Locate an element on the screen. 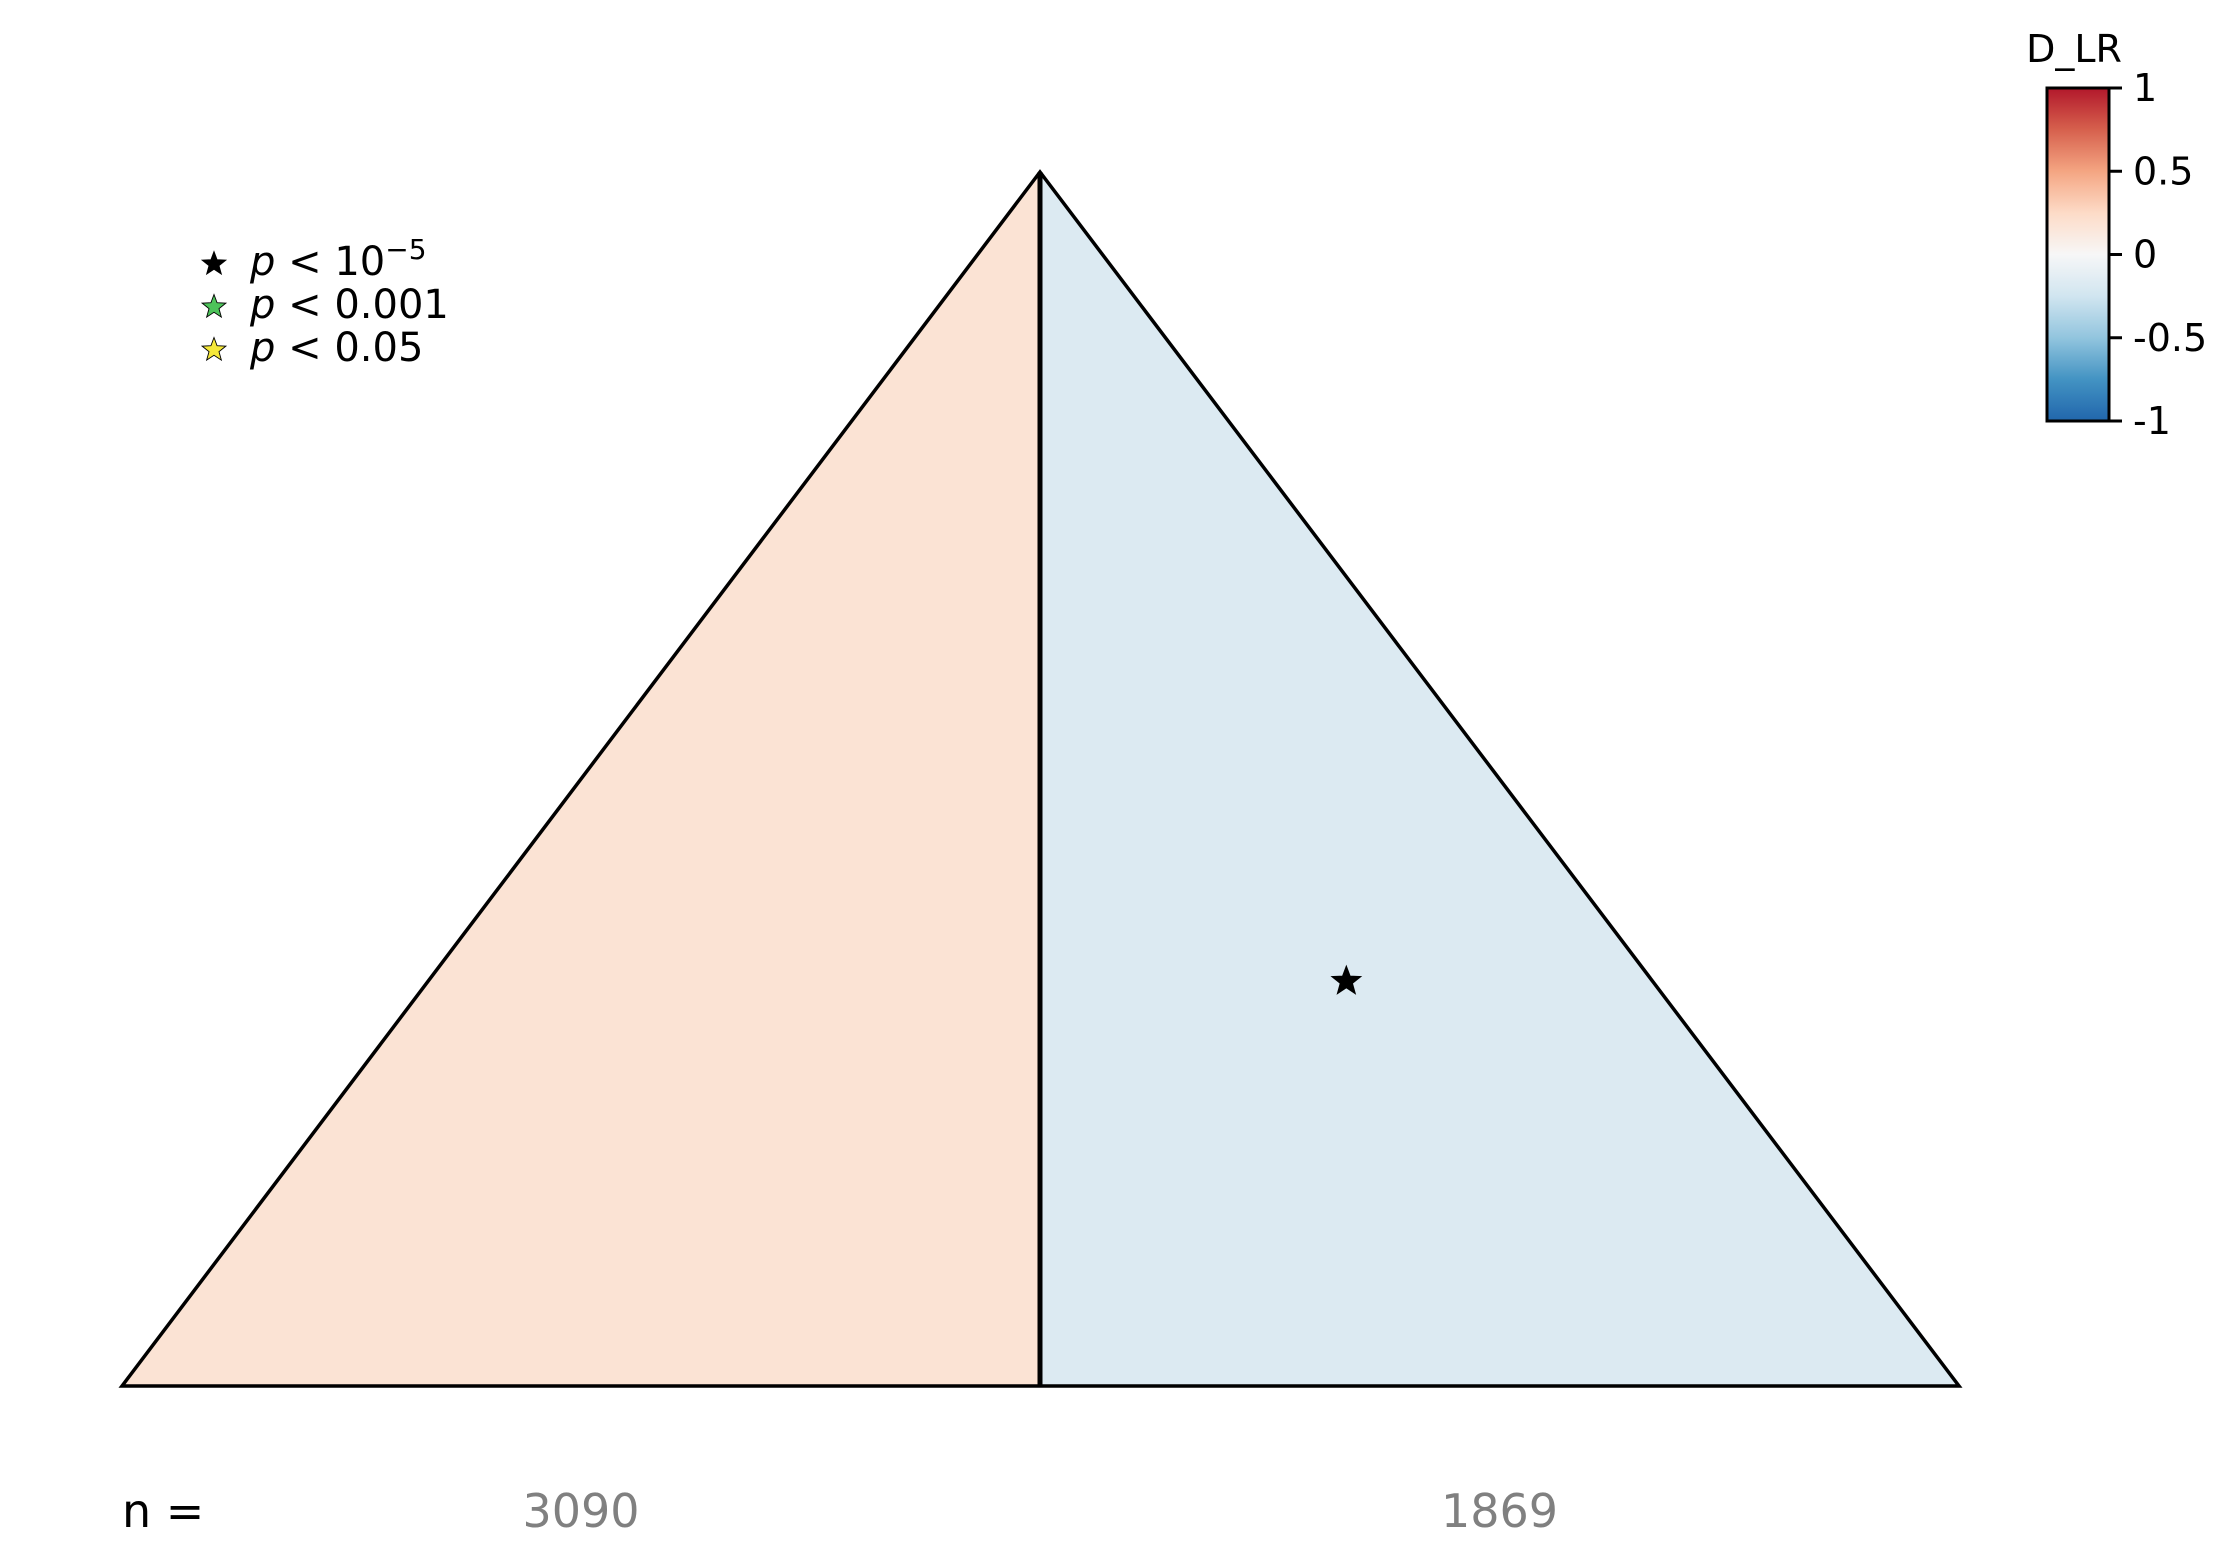 The image size is (2239, 1564). significance-star-right is located at coordinates (1346, 979).